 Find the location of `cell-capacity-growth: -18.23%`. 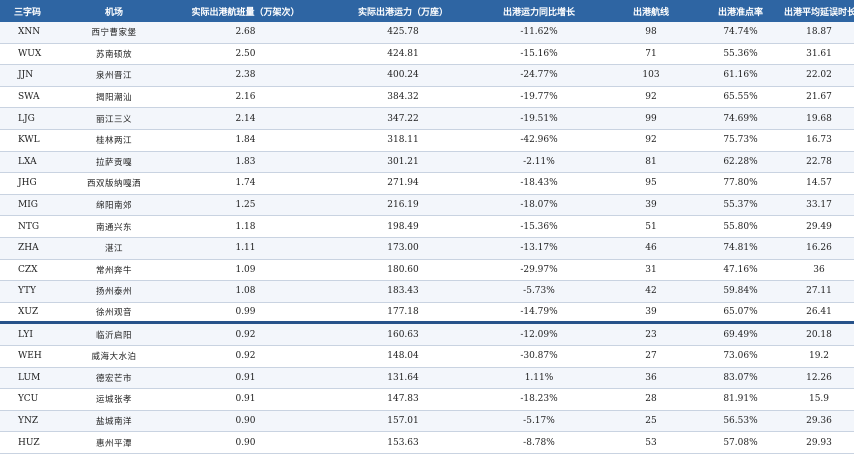

cell-capacity-growth: -18.23% is located at coordinates (539, 399).